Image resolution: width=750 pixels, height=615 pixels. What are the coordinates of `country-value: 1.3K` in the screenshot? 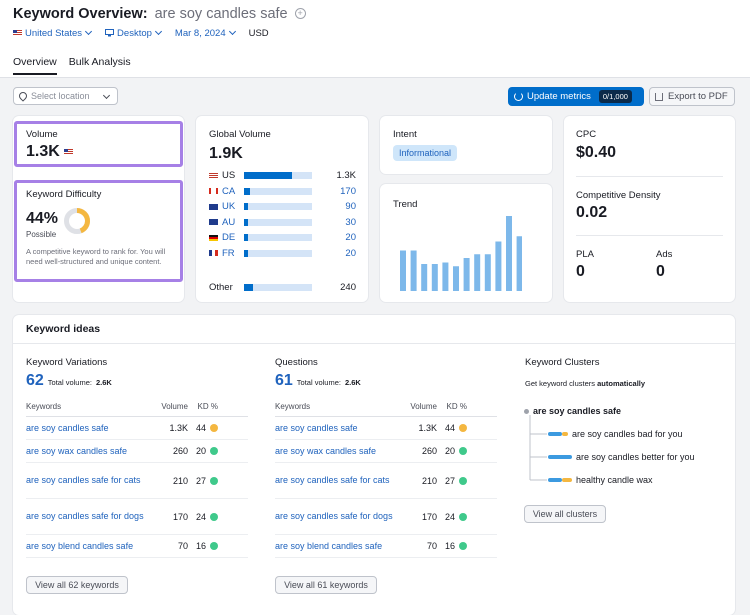 It's located at (346, 176).